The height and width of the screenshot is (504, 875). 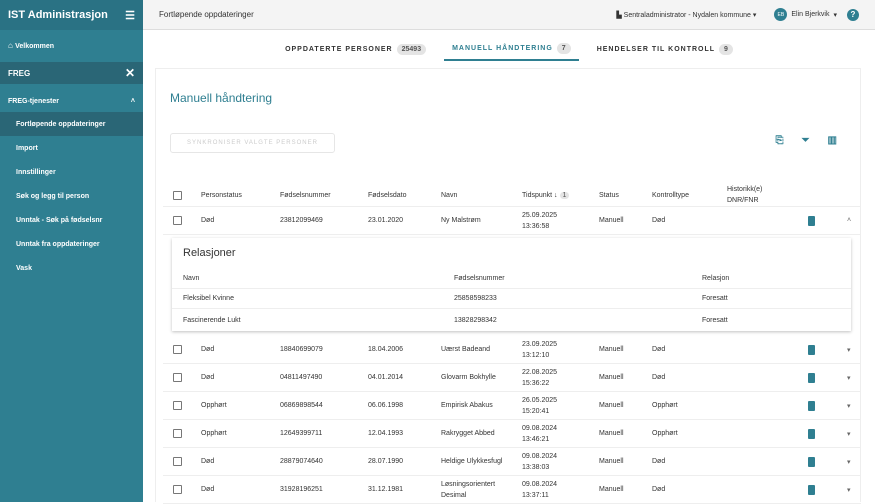 What do you see at coordinates (386, 461) in the screenshot?
I see `cell-fdato: 28.07.1990` at bounding box center [386, 461].